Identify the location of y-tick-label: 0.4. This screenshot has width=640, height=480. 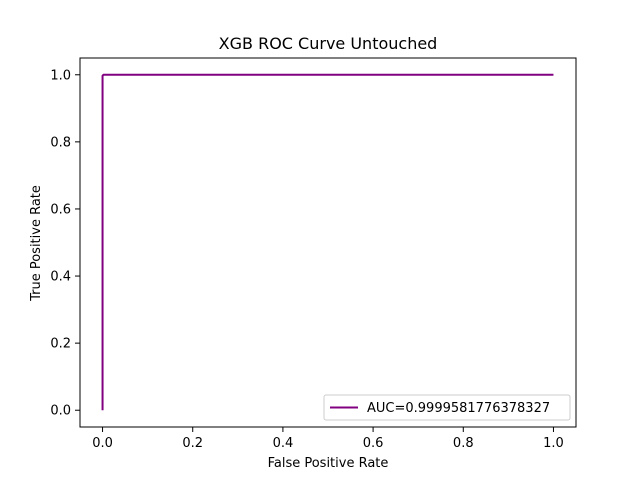
(60, 277).